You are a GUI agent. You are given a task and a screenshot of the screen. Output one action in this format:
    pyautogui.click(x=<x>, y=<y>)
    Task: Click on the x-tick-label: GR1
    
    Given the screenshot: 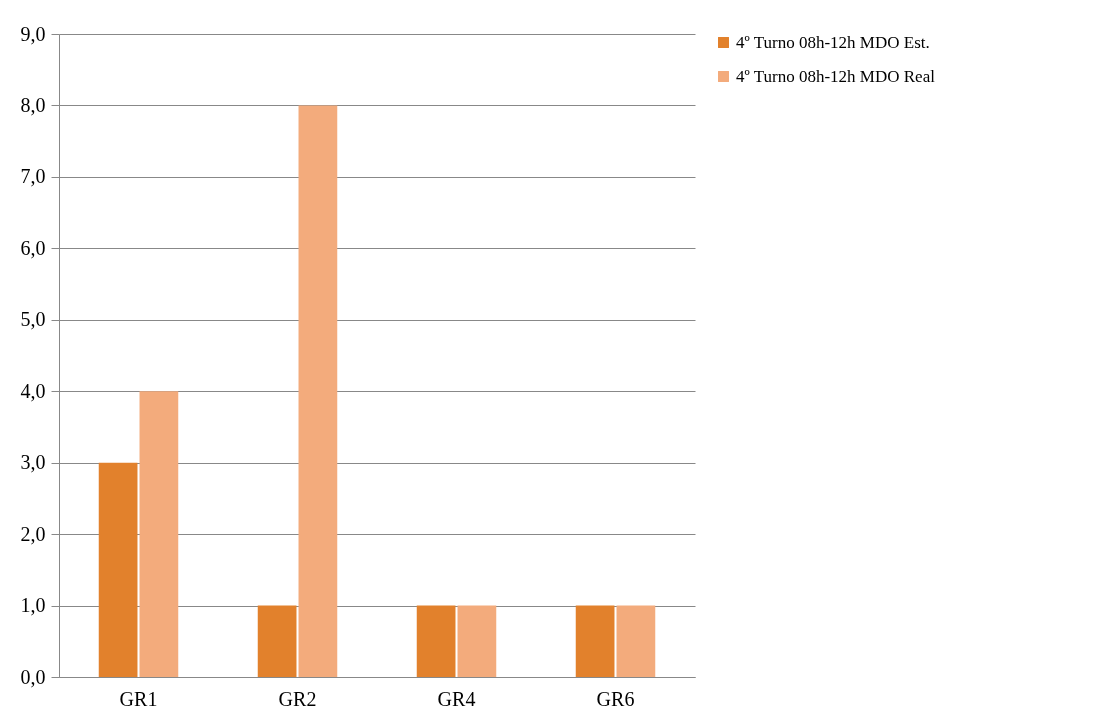 What is the action you would take?
    pyautogui.click(x=138, y=698)
    